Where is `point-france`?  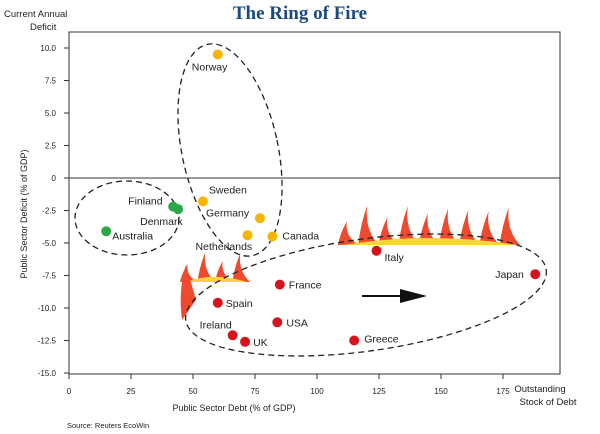 point-france is located at coordinates (279, 284).